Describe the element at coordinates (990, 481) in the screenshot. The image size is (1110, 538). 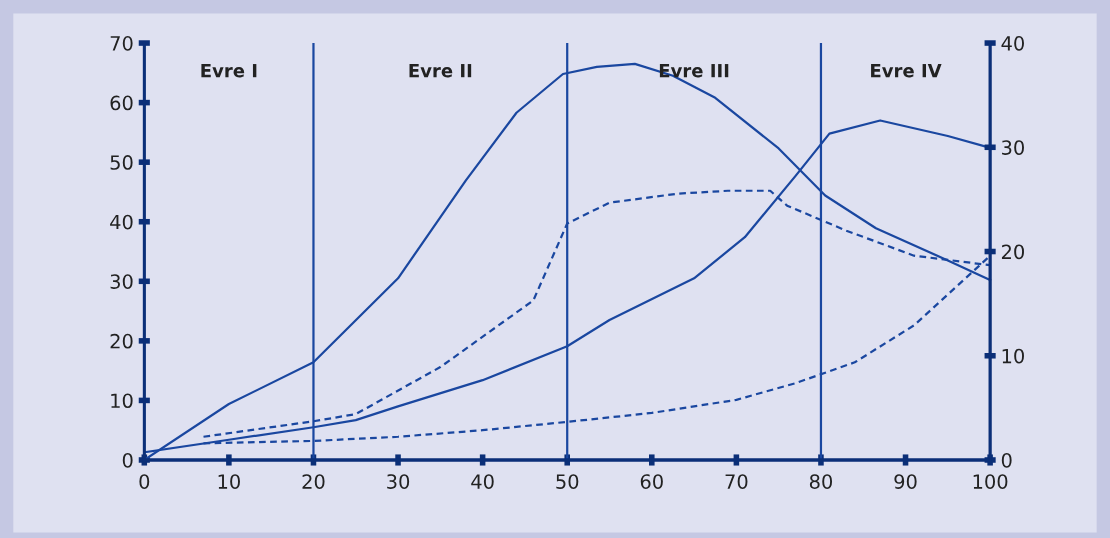
I see `x-tick-label: 100` at that location.